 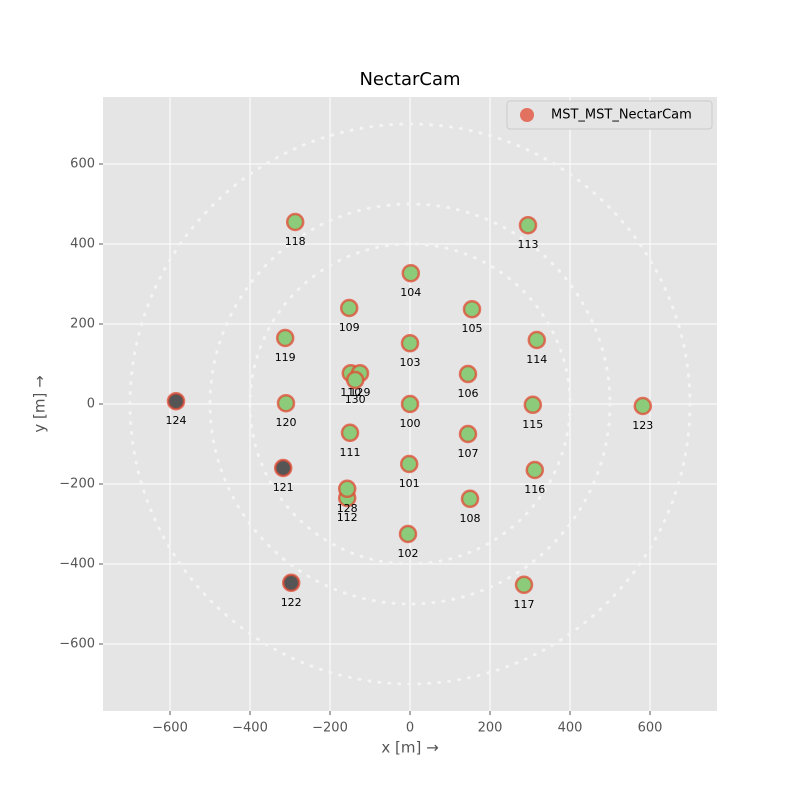 I want to click on point-label: 110, so click(x=350, y=392).